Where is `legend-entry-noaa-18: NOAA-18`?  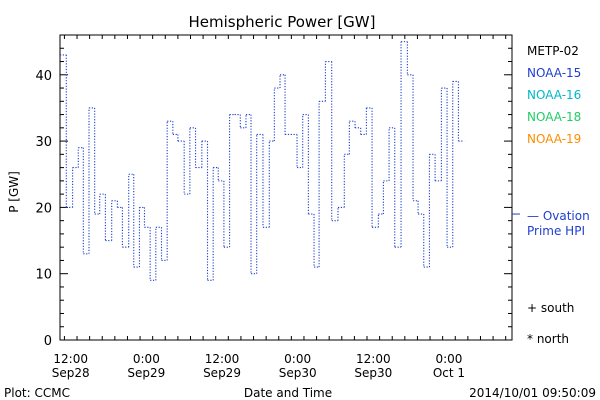
legend-entry-noaa-18: NOAA-18 is located at coordinates (554, 117).